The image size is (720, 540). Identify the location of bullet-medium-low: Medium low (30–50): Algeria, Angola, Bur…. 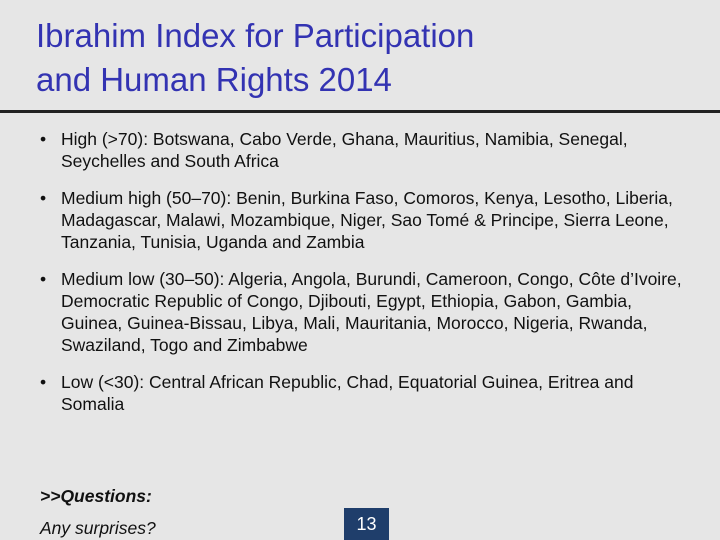
(366, 312).